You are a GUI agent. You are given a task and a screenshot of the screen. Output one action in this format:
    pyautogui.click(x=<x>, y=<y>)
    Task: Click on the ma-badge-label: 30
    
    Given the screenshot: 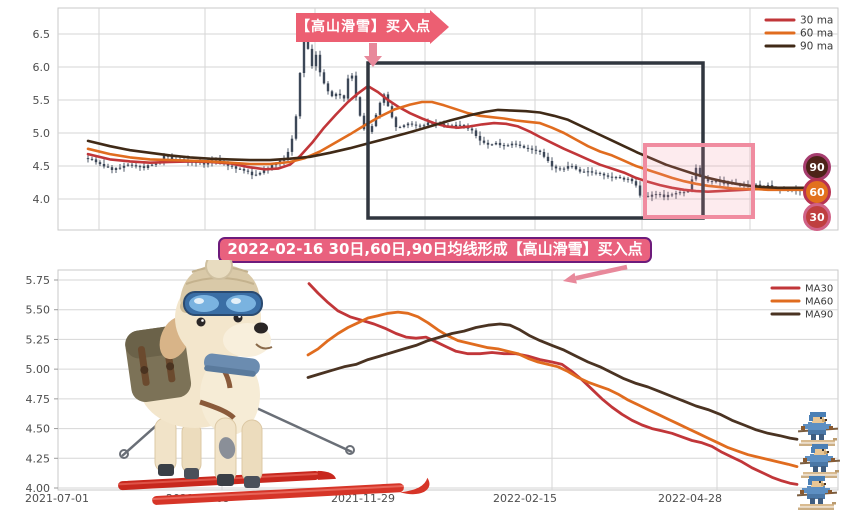 What is the action you would take?
    pyautogui.click(x=817, y=217)
    